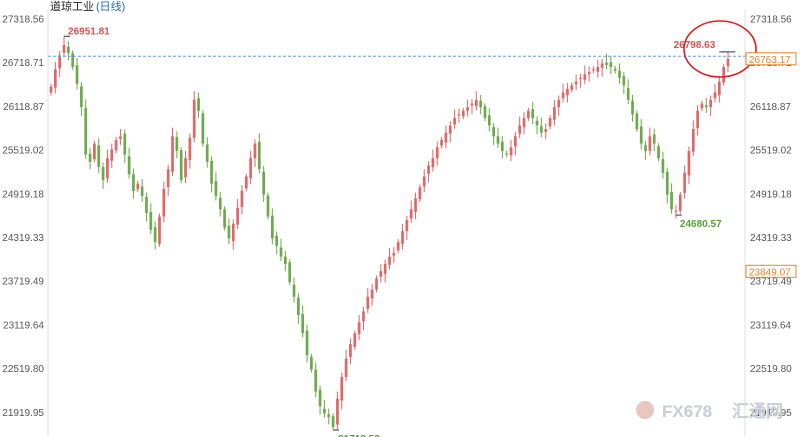 This screenshot has width=800, height=437. I want to click on y-tick-label-right: 21919.95, so click(771, 413).